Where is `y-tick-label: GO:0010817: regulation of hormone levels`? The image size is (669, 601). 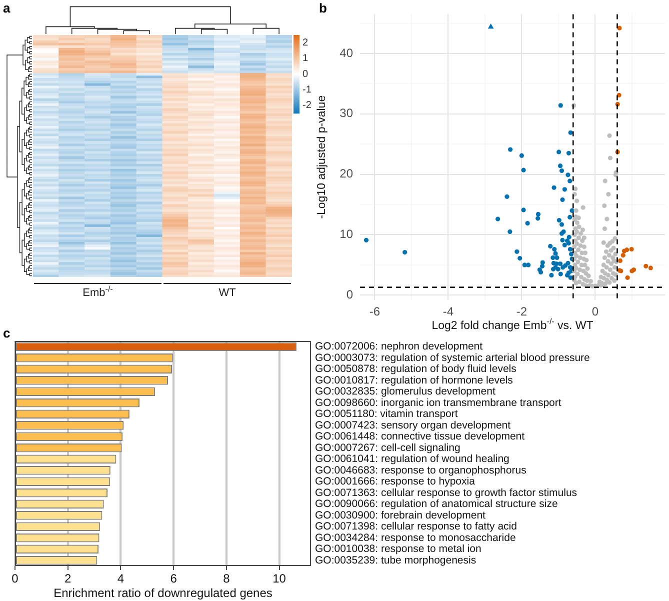 y-tick-label: GO:0010817: regulation of hormone levels is located at coordinates (414, 380).